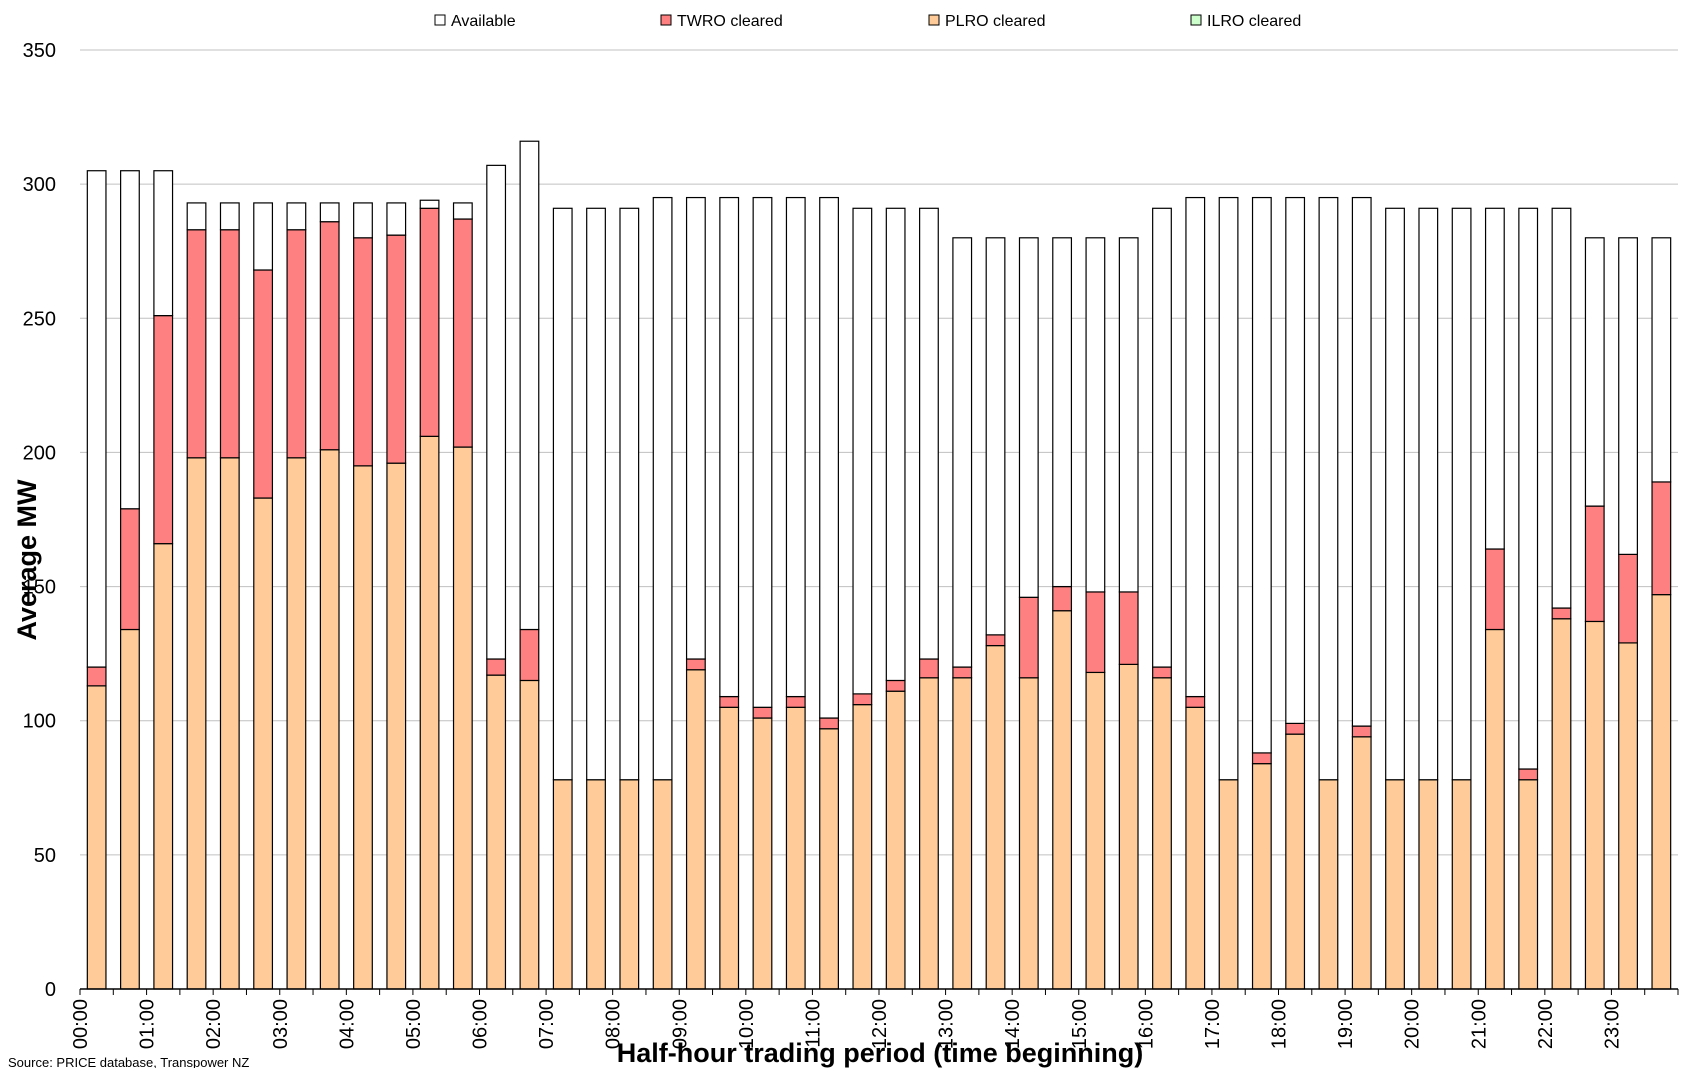  Describe the element at coordinates (666, 20) in the screenshot. I see `legend-swatch-twro` at that location.